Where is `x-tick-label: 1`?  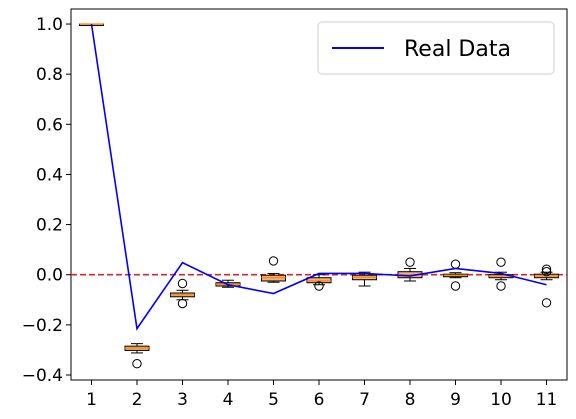
x-tick-label: 1 is located at coordinates (91, 400).